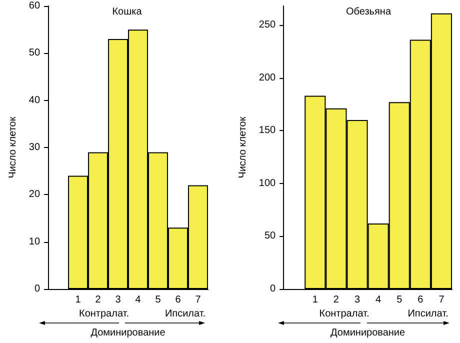  I want to click on y-tick-label: 60, so click(34, 6).